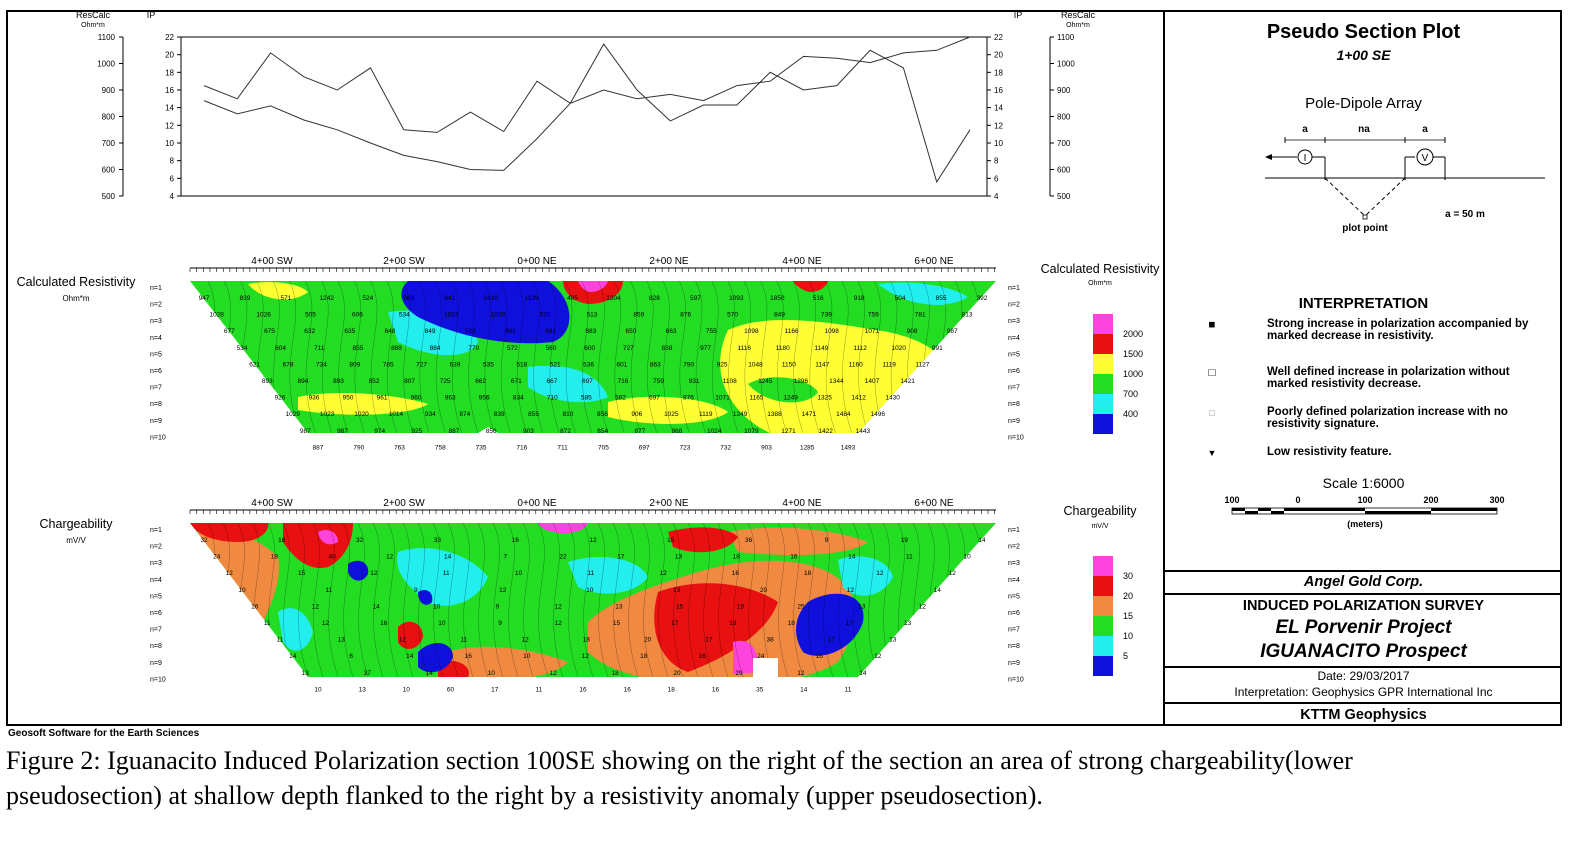  I want to click on level-label: n=2, so click(156, 547).